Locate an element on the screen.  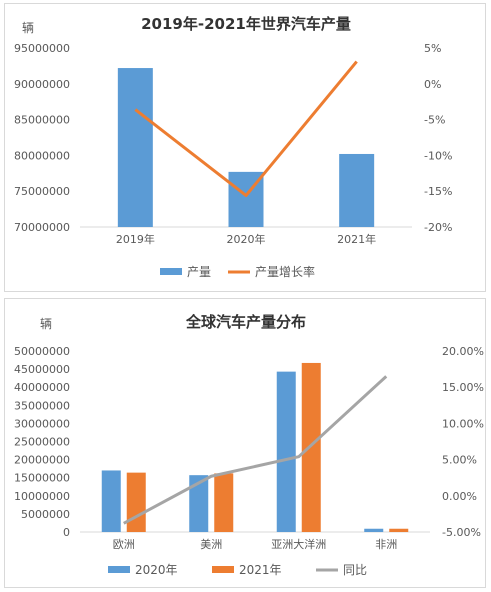
legend-swatch-产量 is located at coordinates (171, 271).